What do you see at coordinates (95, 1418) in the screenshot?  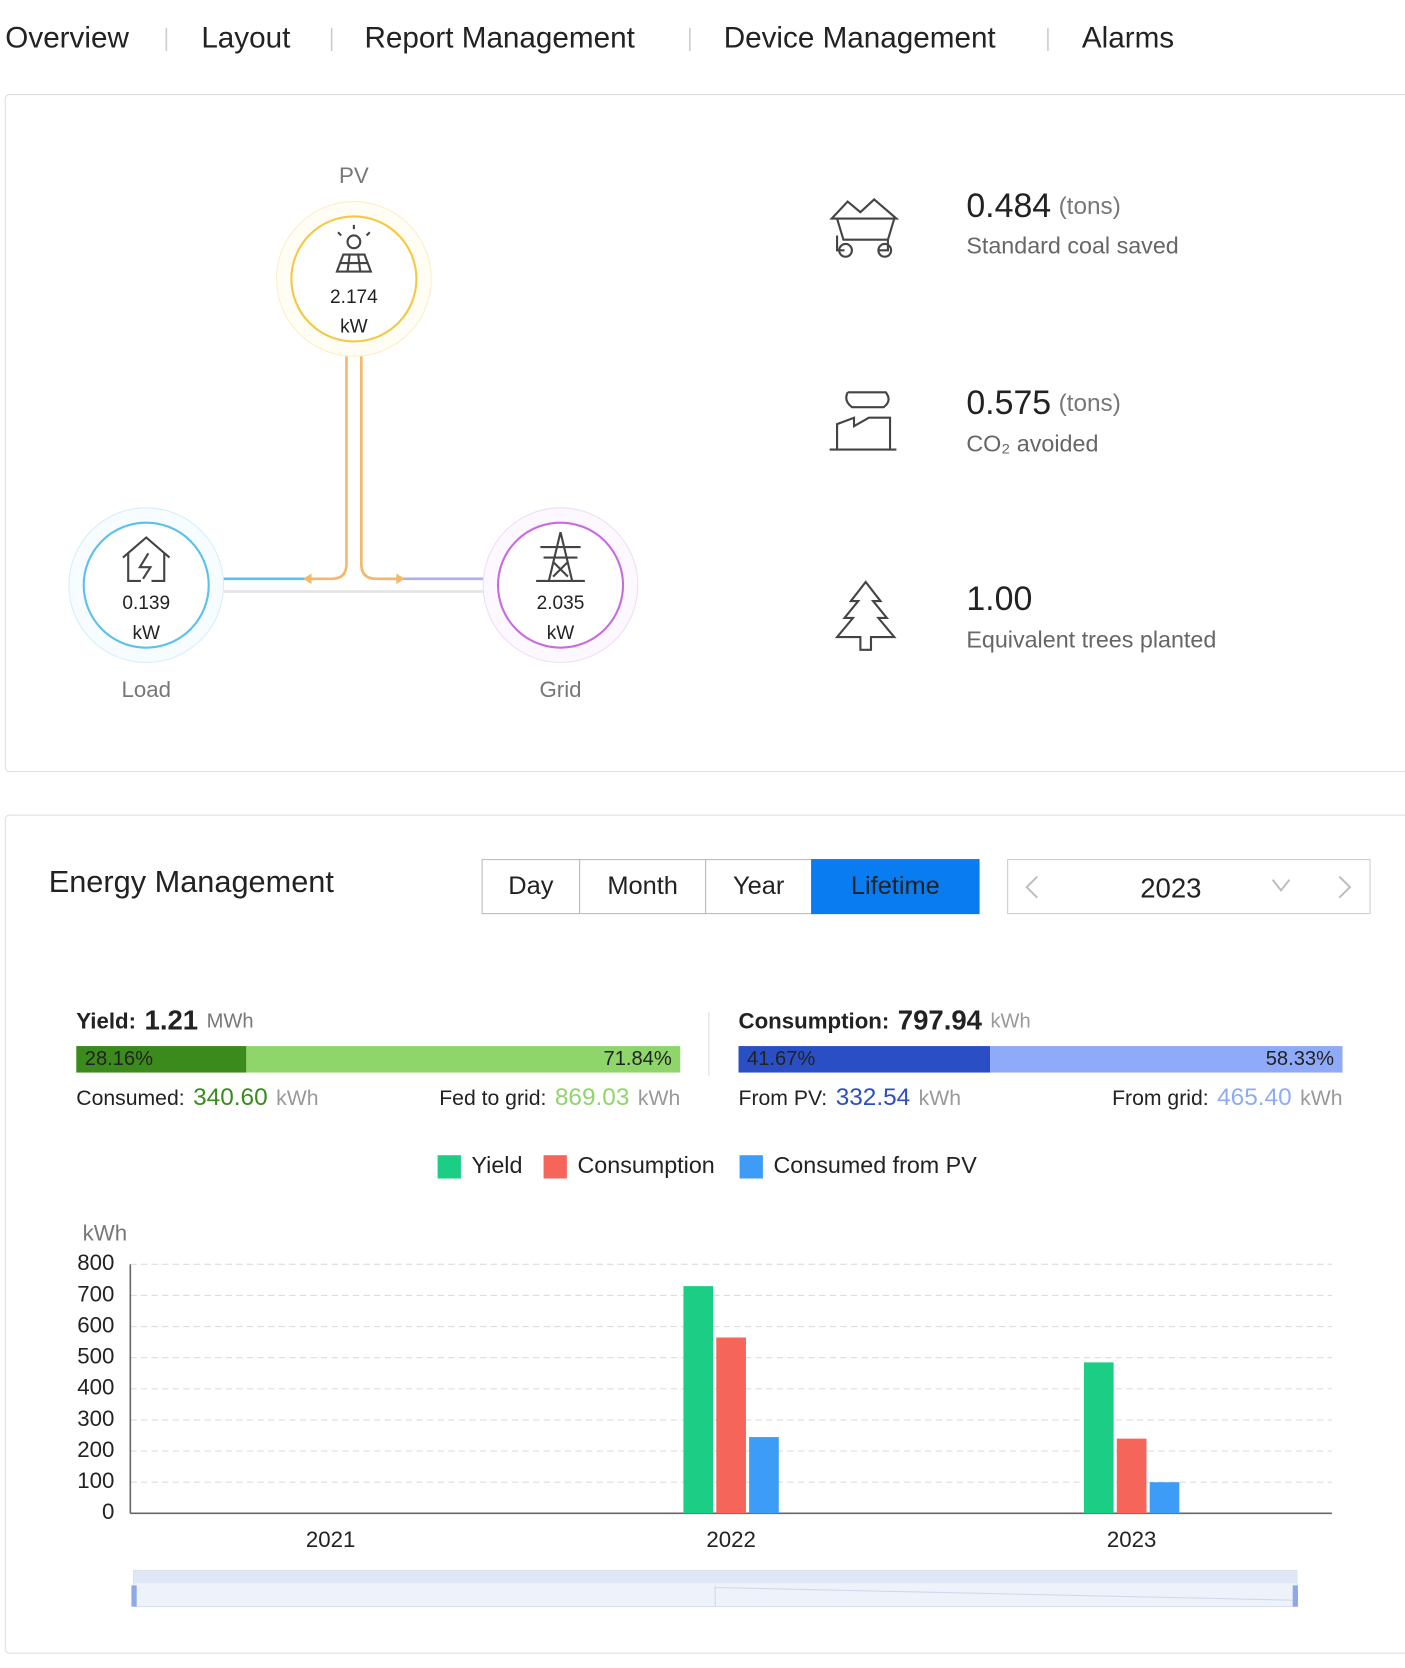 I see `y-tick-label: 300` at bounding box center [95, 1418].